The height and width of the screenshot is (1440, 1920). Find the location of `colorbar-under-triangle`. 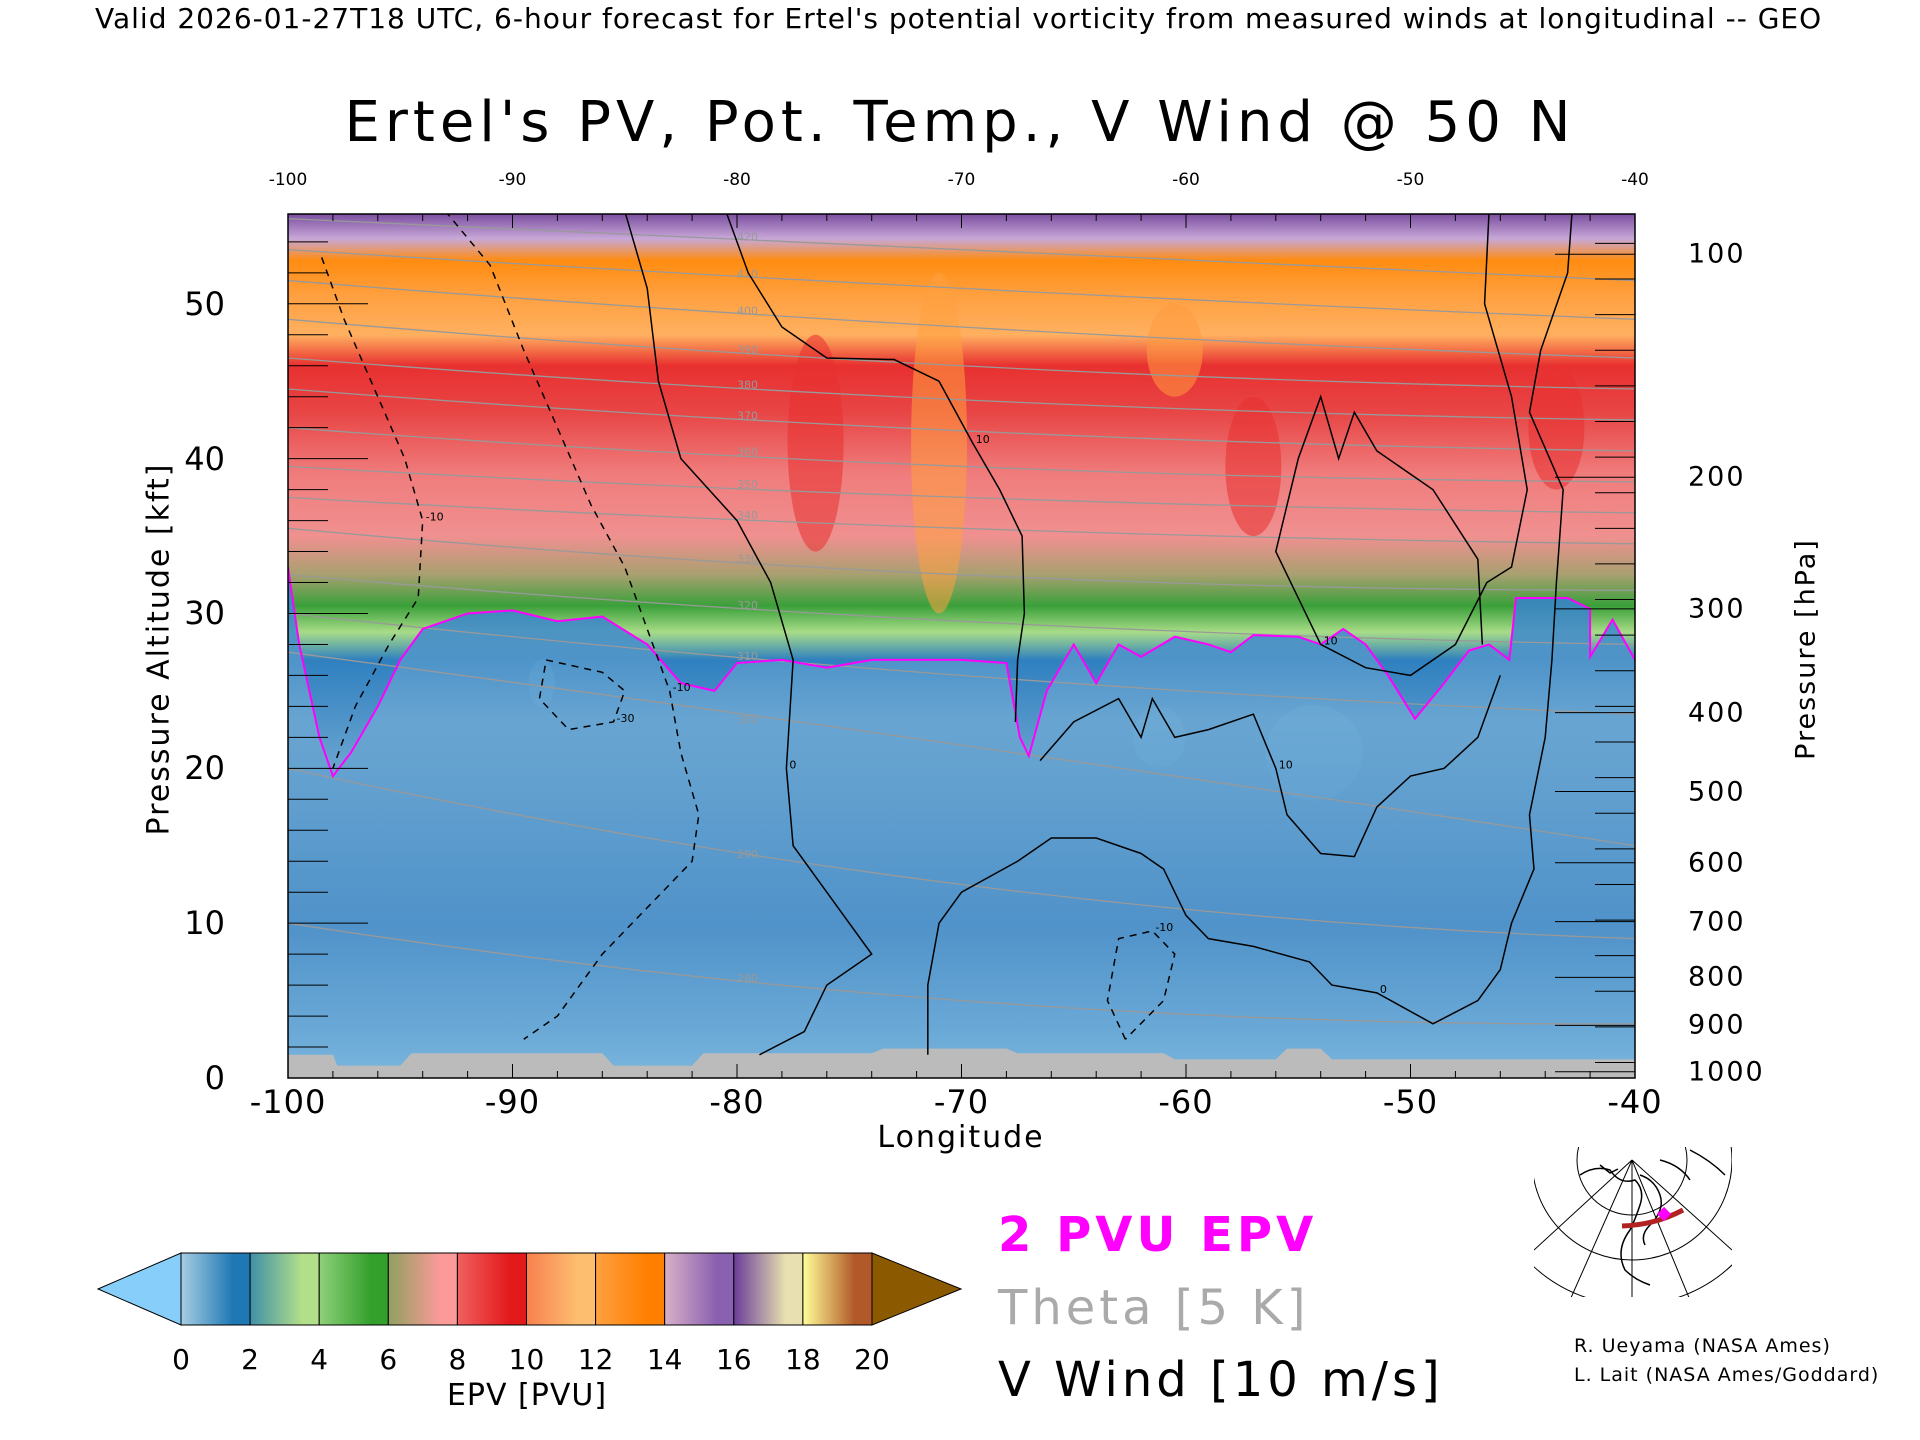

colorbar-under-triangle is located at coordinates (139, 1289).